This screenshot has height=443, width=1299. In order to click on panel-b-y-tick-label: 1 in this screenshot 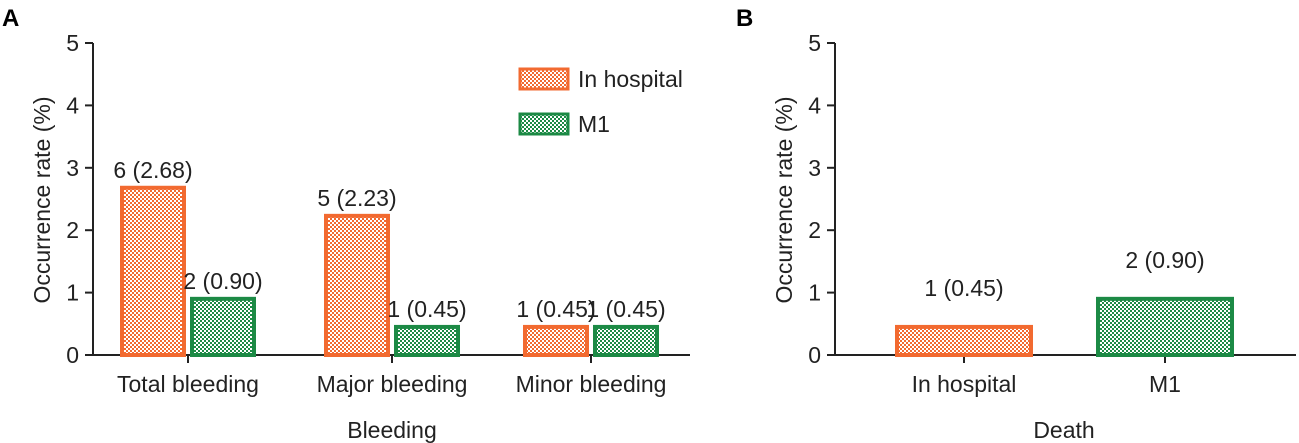, I will do `click(814, 293)`.